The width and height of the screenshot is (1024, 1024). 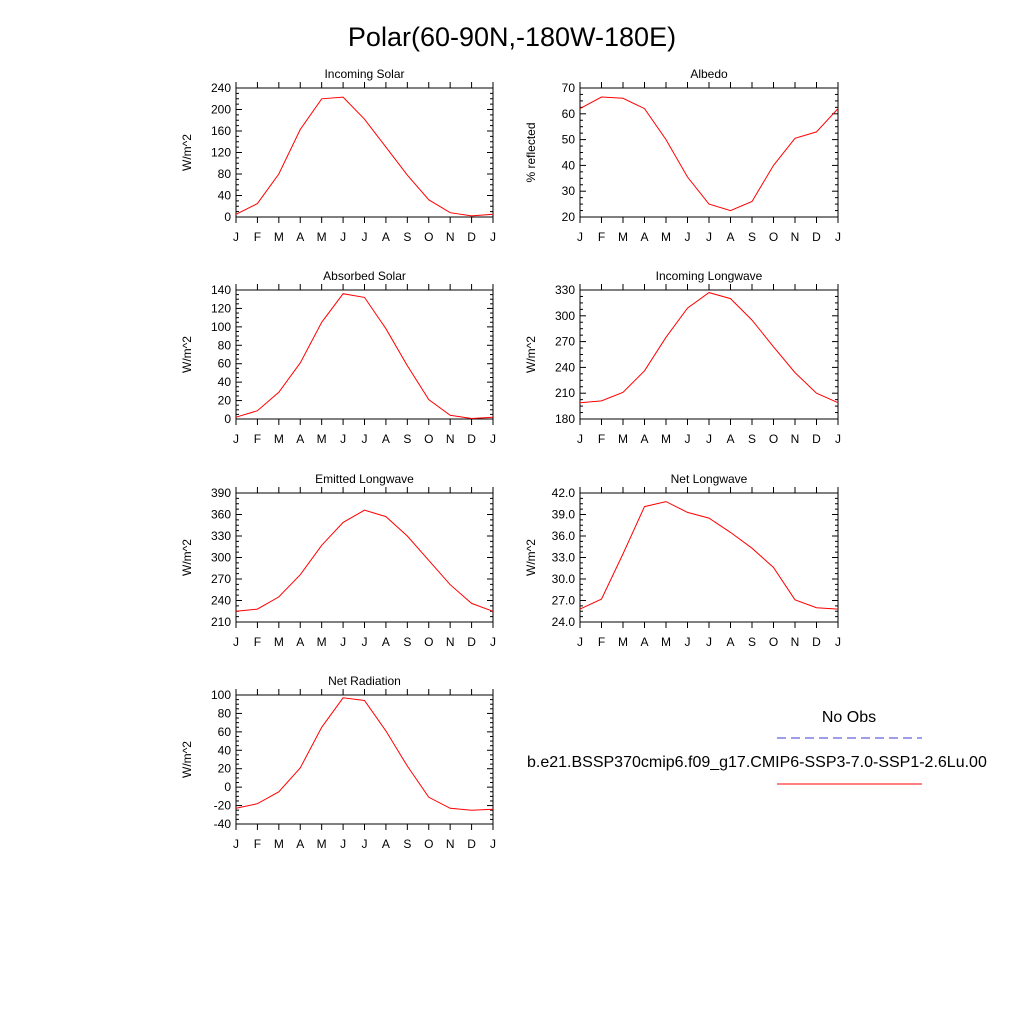 What do you see at coordinates (569, 140) in the screenshot?
I see `y-tick-label: 50` at bounding box center [569, 140].